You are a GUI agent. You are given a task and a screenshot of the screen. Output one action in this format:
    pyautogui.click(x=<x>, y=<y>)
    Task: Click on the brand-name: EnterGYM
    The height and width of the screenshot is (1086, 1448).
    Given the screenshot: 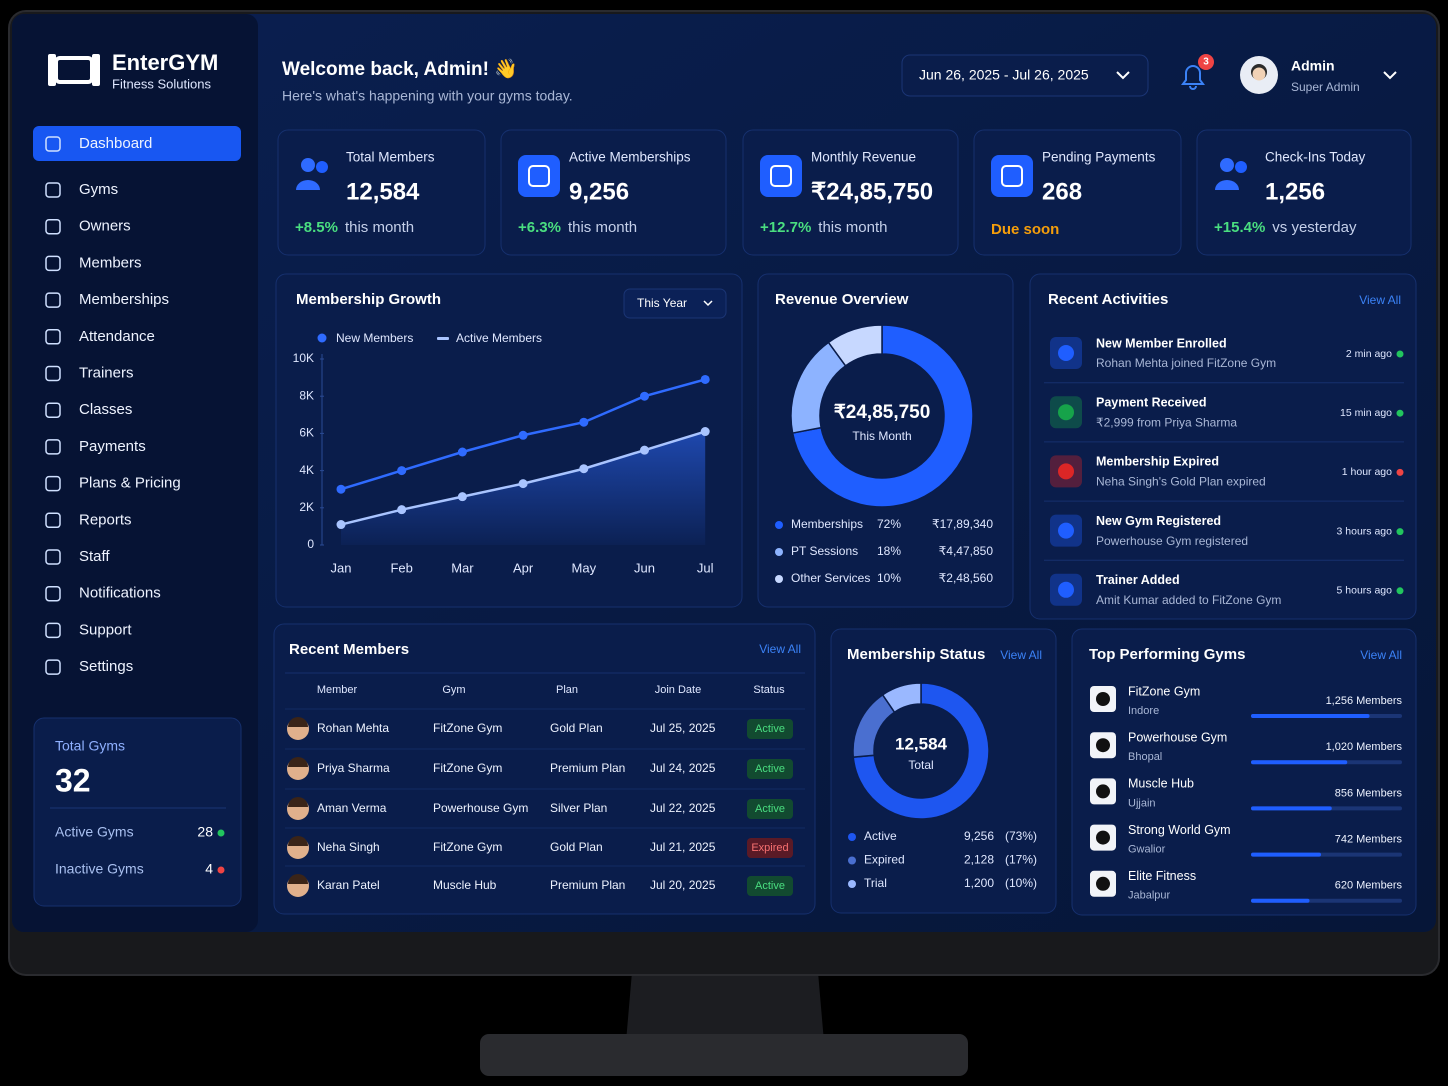 What is the action you would take?
    pyautogui.click(x=165, y=62)
    